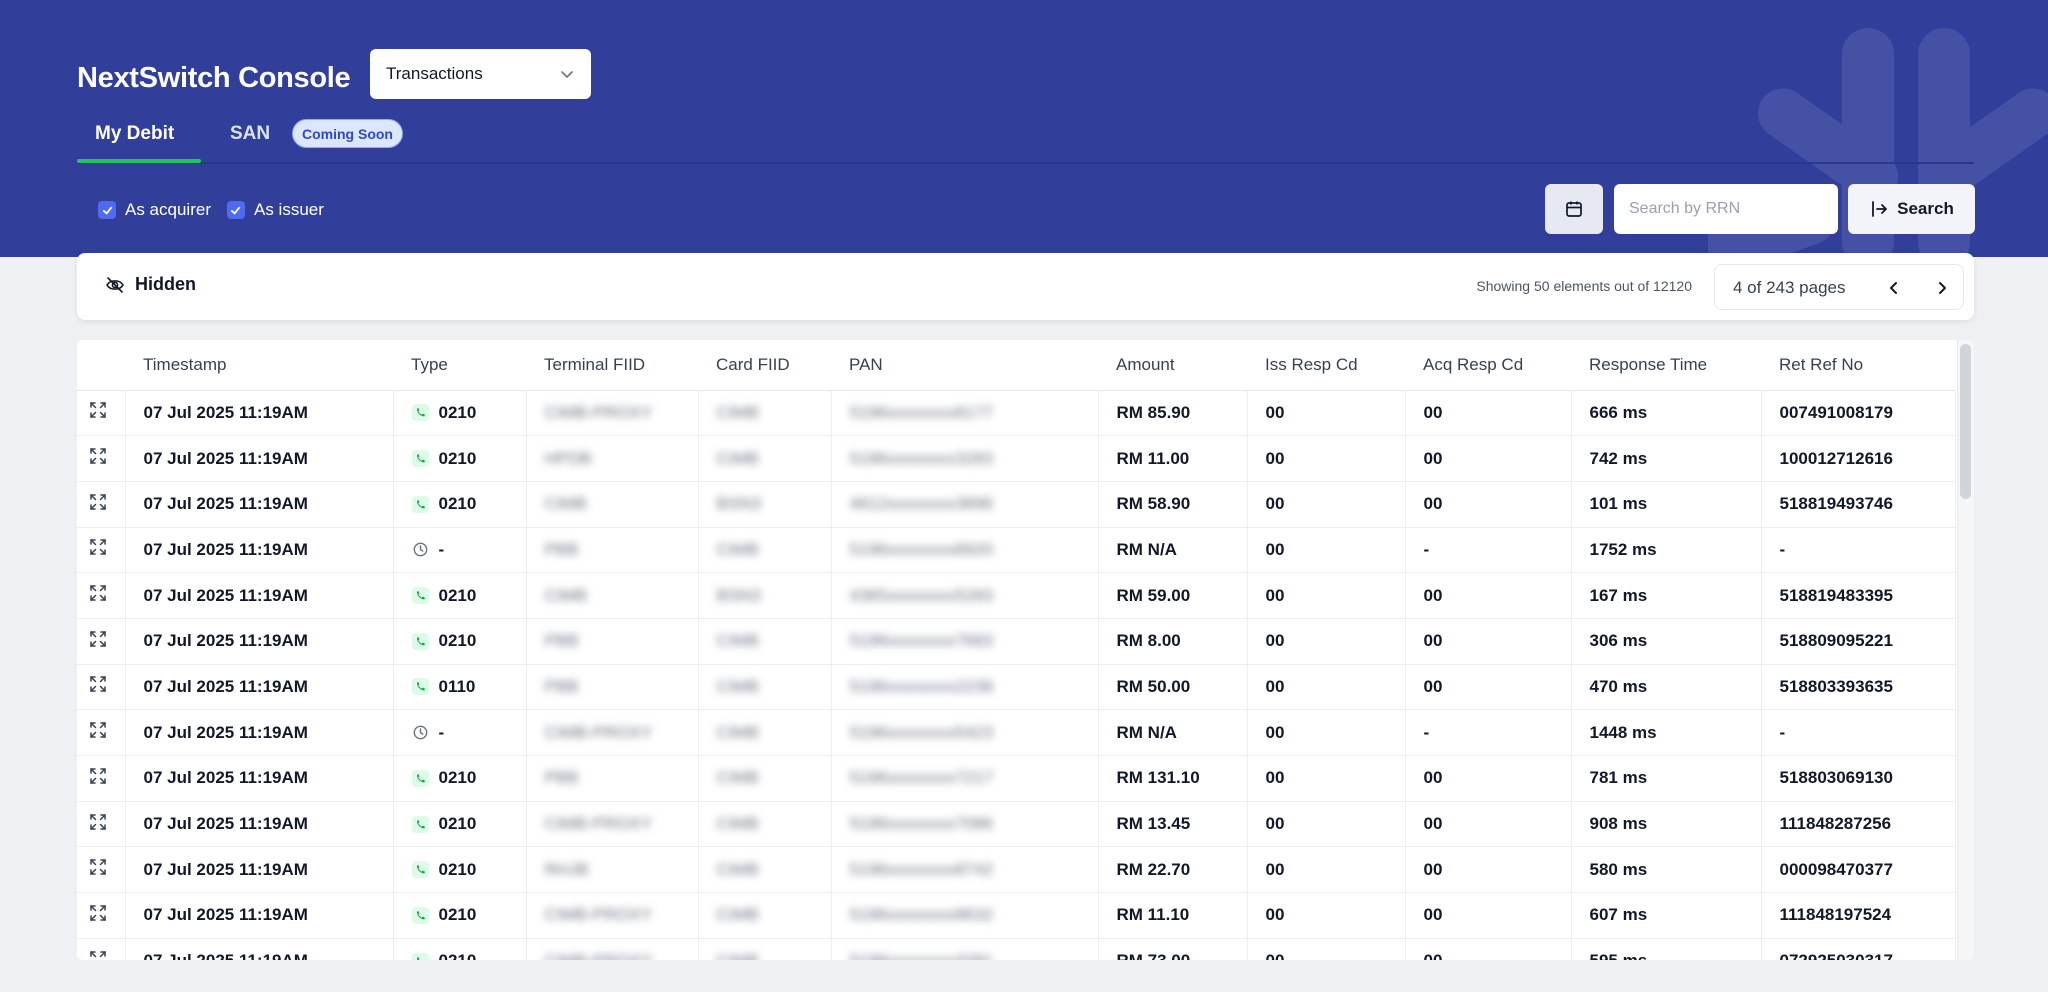  What do you see at coordinates (965, 824) in the screenshot?
I see `cell-pan: 5196xxxxxxxx7086` at bounding box center [965, 824].